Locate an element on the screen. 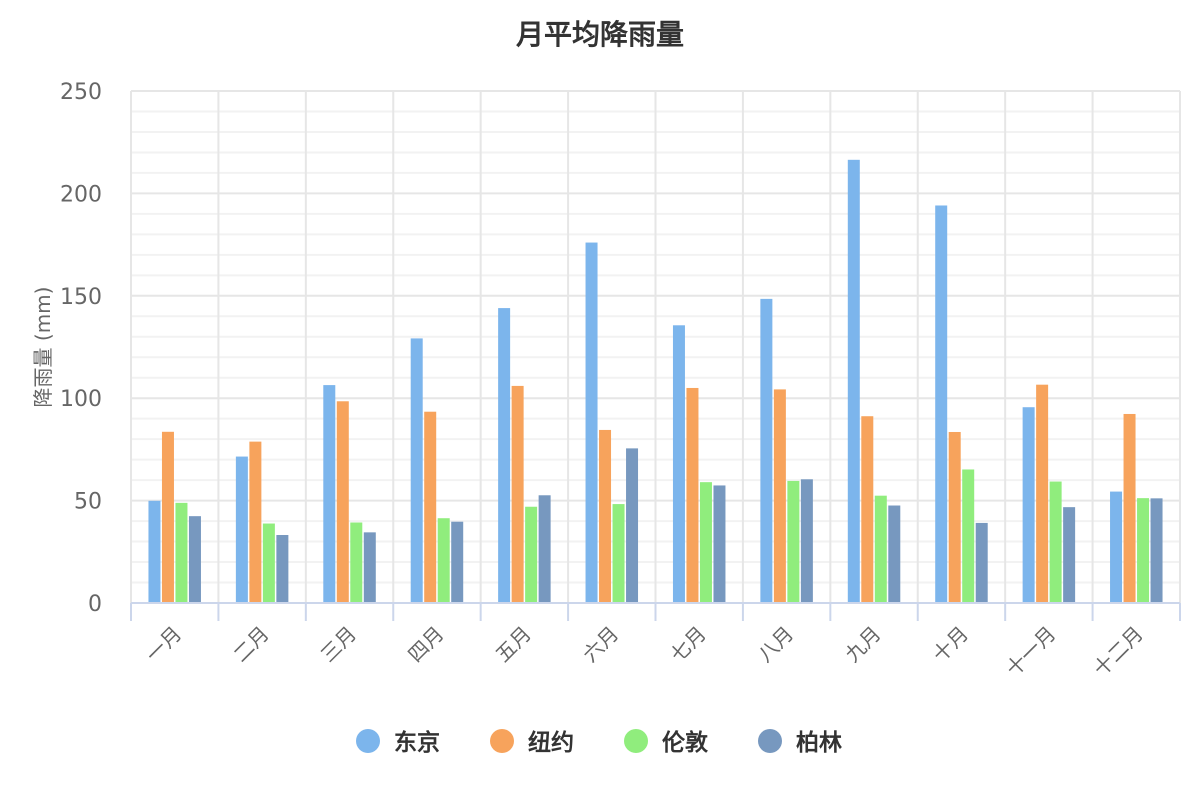  bar-东京-八月 is located at coordinates (766, 450).